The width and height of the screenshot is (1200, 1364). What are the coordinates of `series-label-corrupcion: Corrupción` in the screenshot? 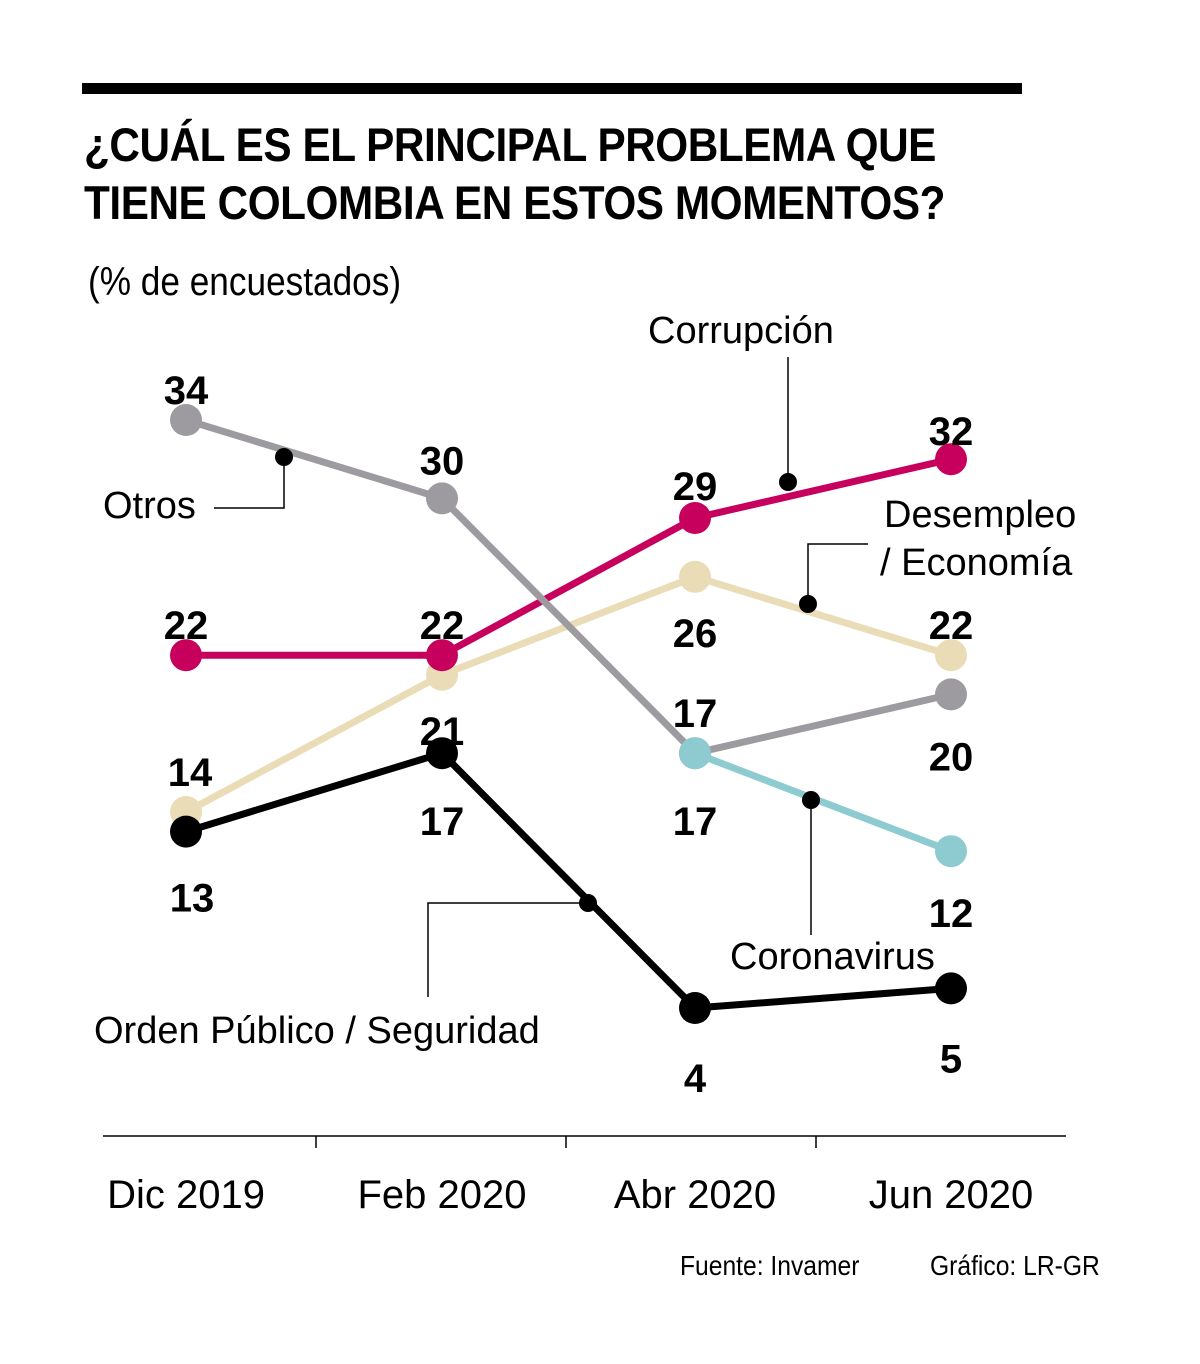 It's located at (741, 331).